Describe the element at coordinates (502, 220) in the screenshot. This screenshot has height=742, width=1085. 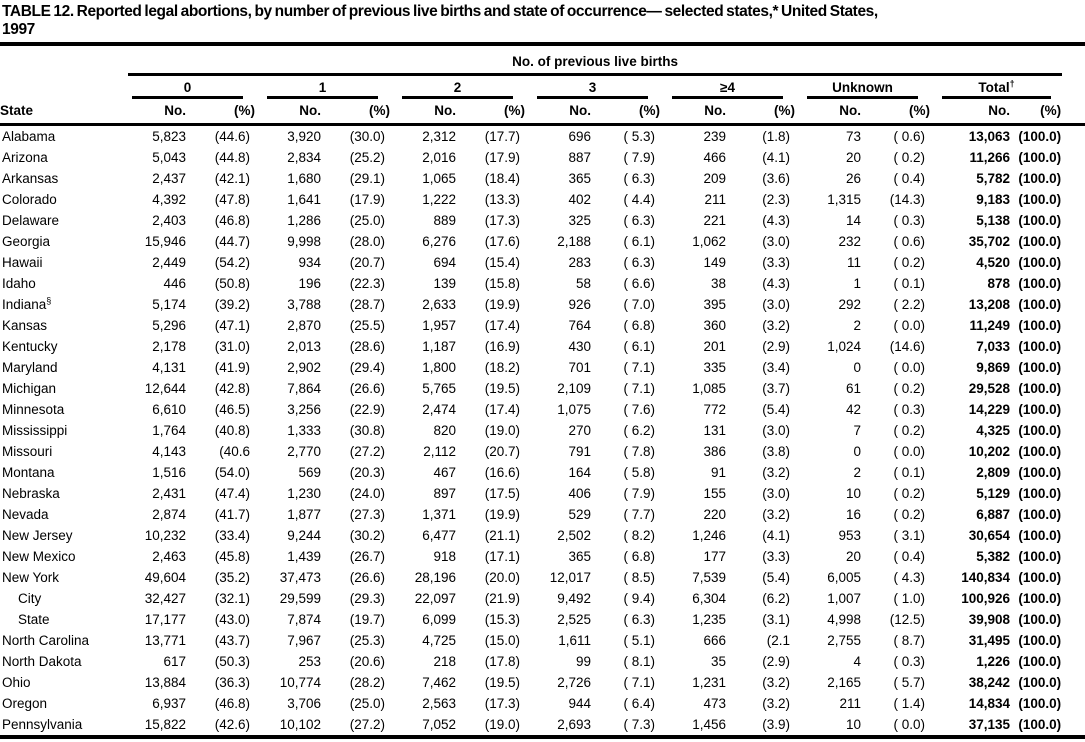
I see `percent-cell: (17.3)` at that location.